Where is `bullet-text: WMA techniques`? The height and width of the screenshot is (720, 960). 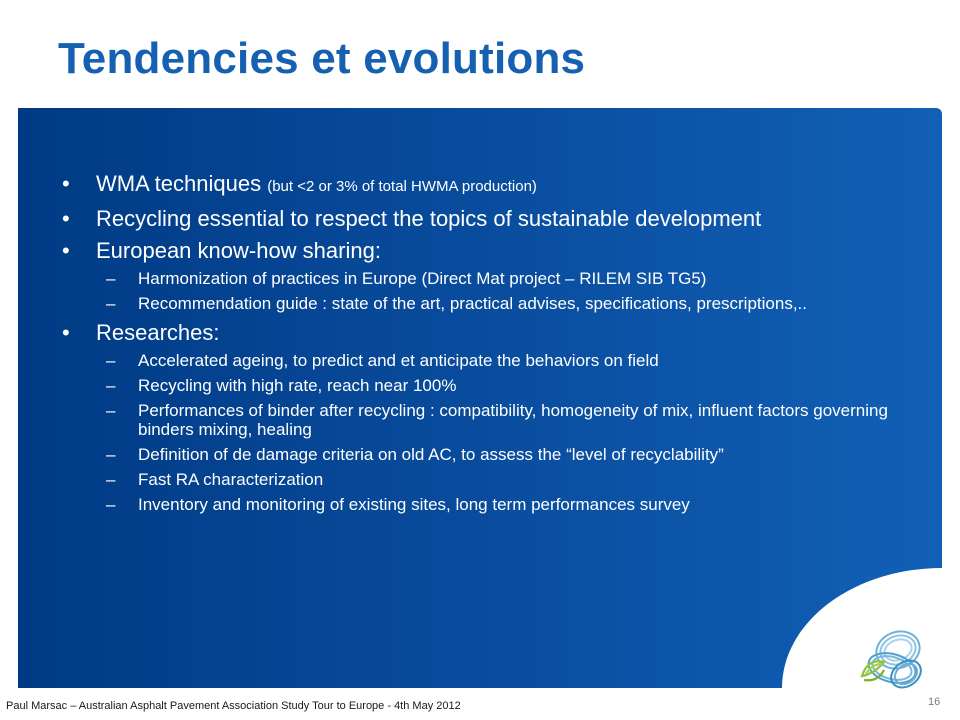 bullet-text: WMA techniques is located at coordinates (179, 183).